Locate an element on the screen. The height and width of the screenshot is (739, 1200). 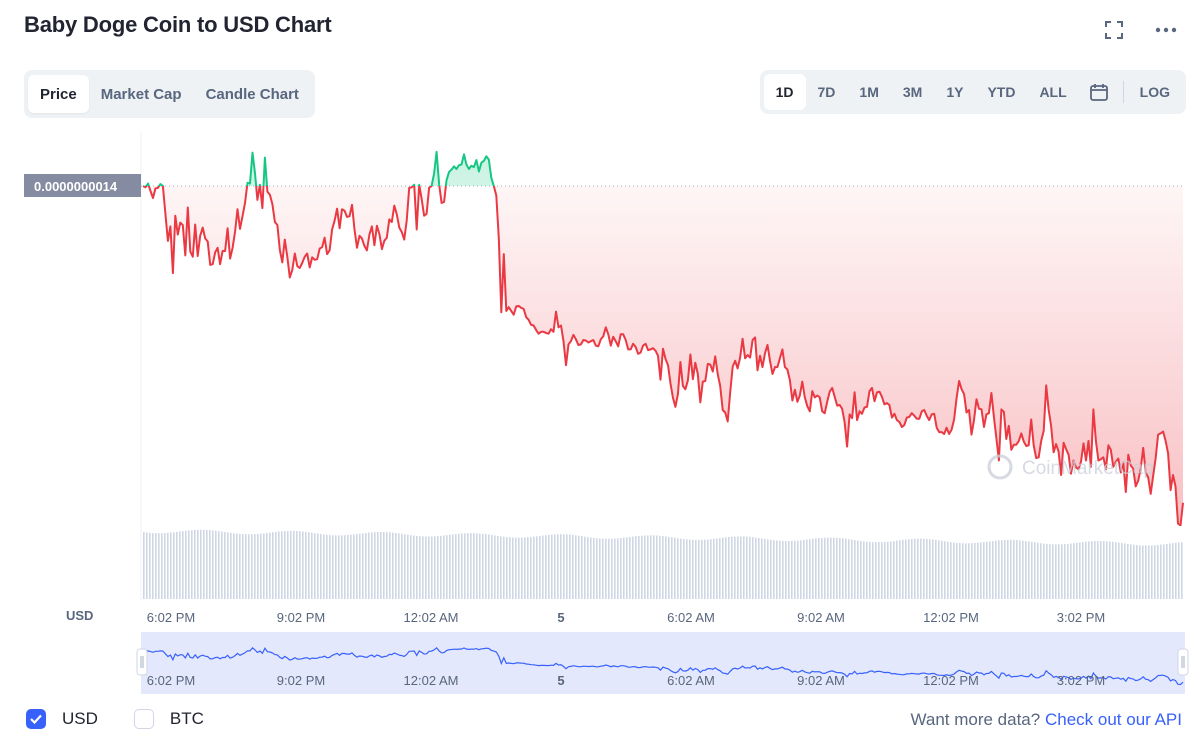
watermark-logo is located at coordinates (1000, 467).